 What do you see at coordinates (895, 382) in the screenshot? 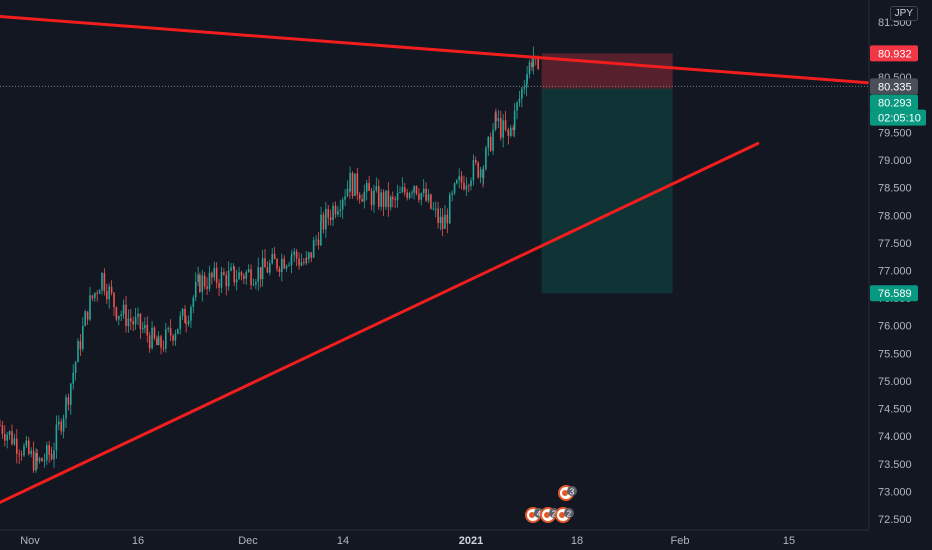
I see `price-tick-label: 75.000` at bounding box center [895, 382].